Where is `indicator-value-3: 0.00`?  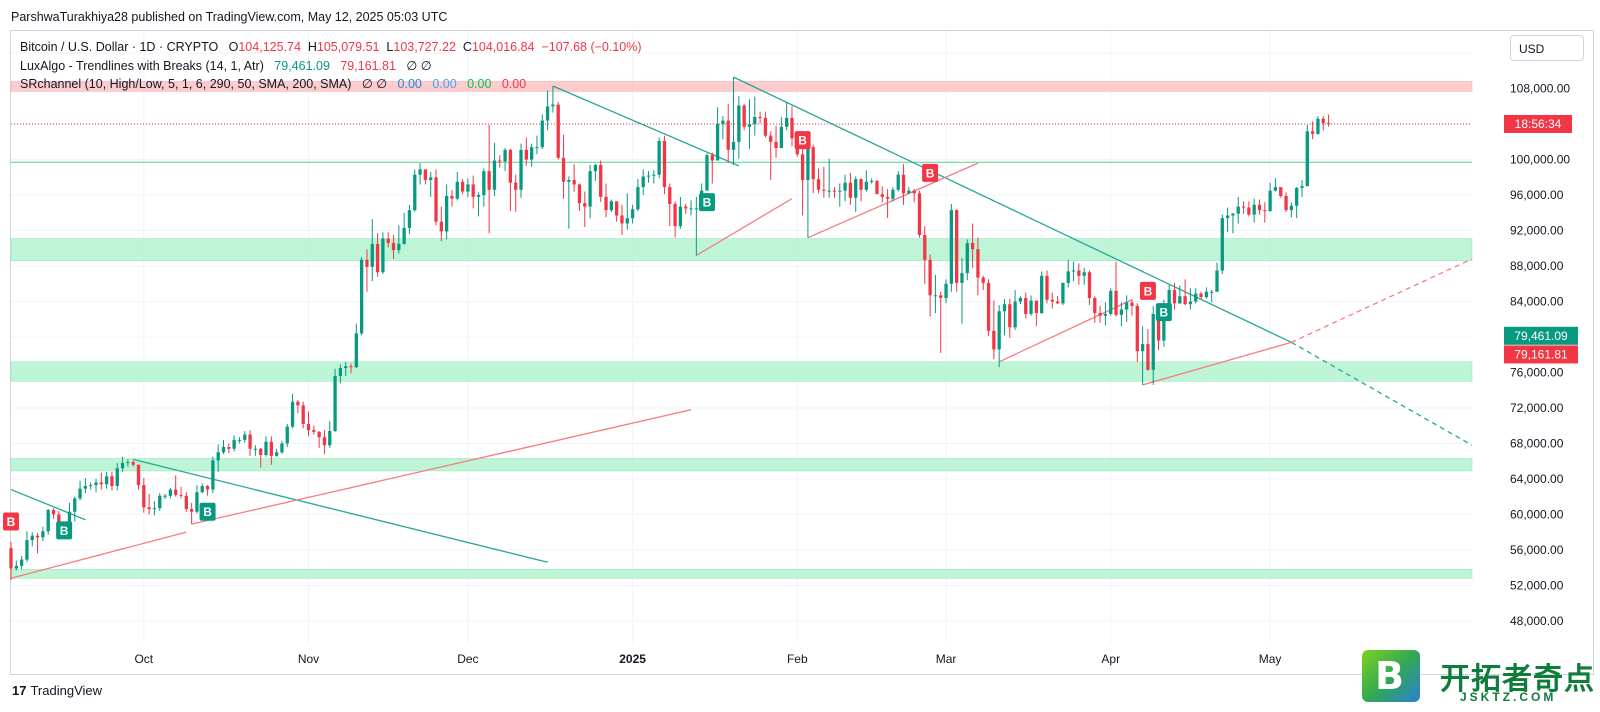 indicator-value-3: 0.00 is located at coordinates (479, 84).